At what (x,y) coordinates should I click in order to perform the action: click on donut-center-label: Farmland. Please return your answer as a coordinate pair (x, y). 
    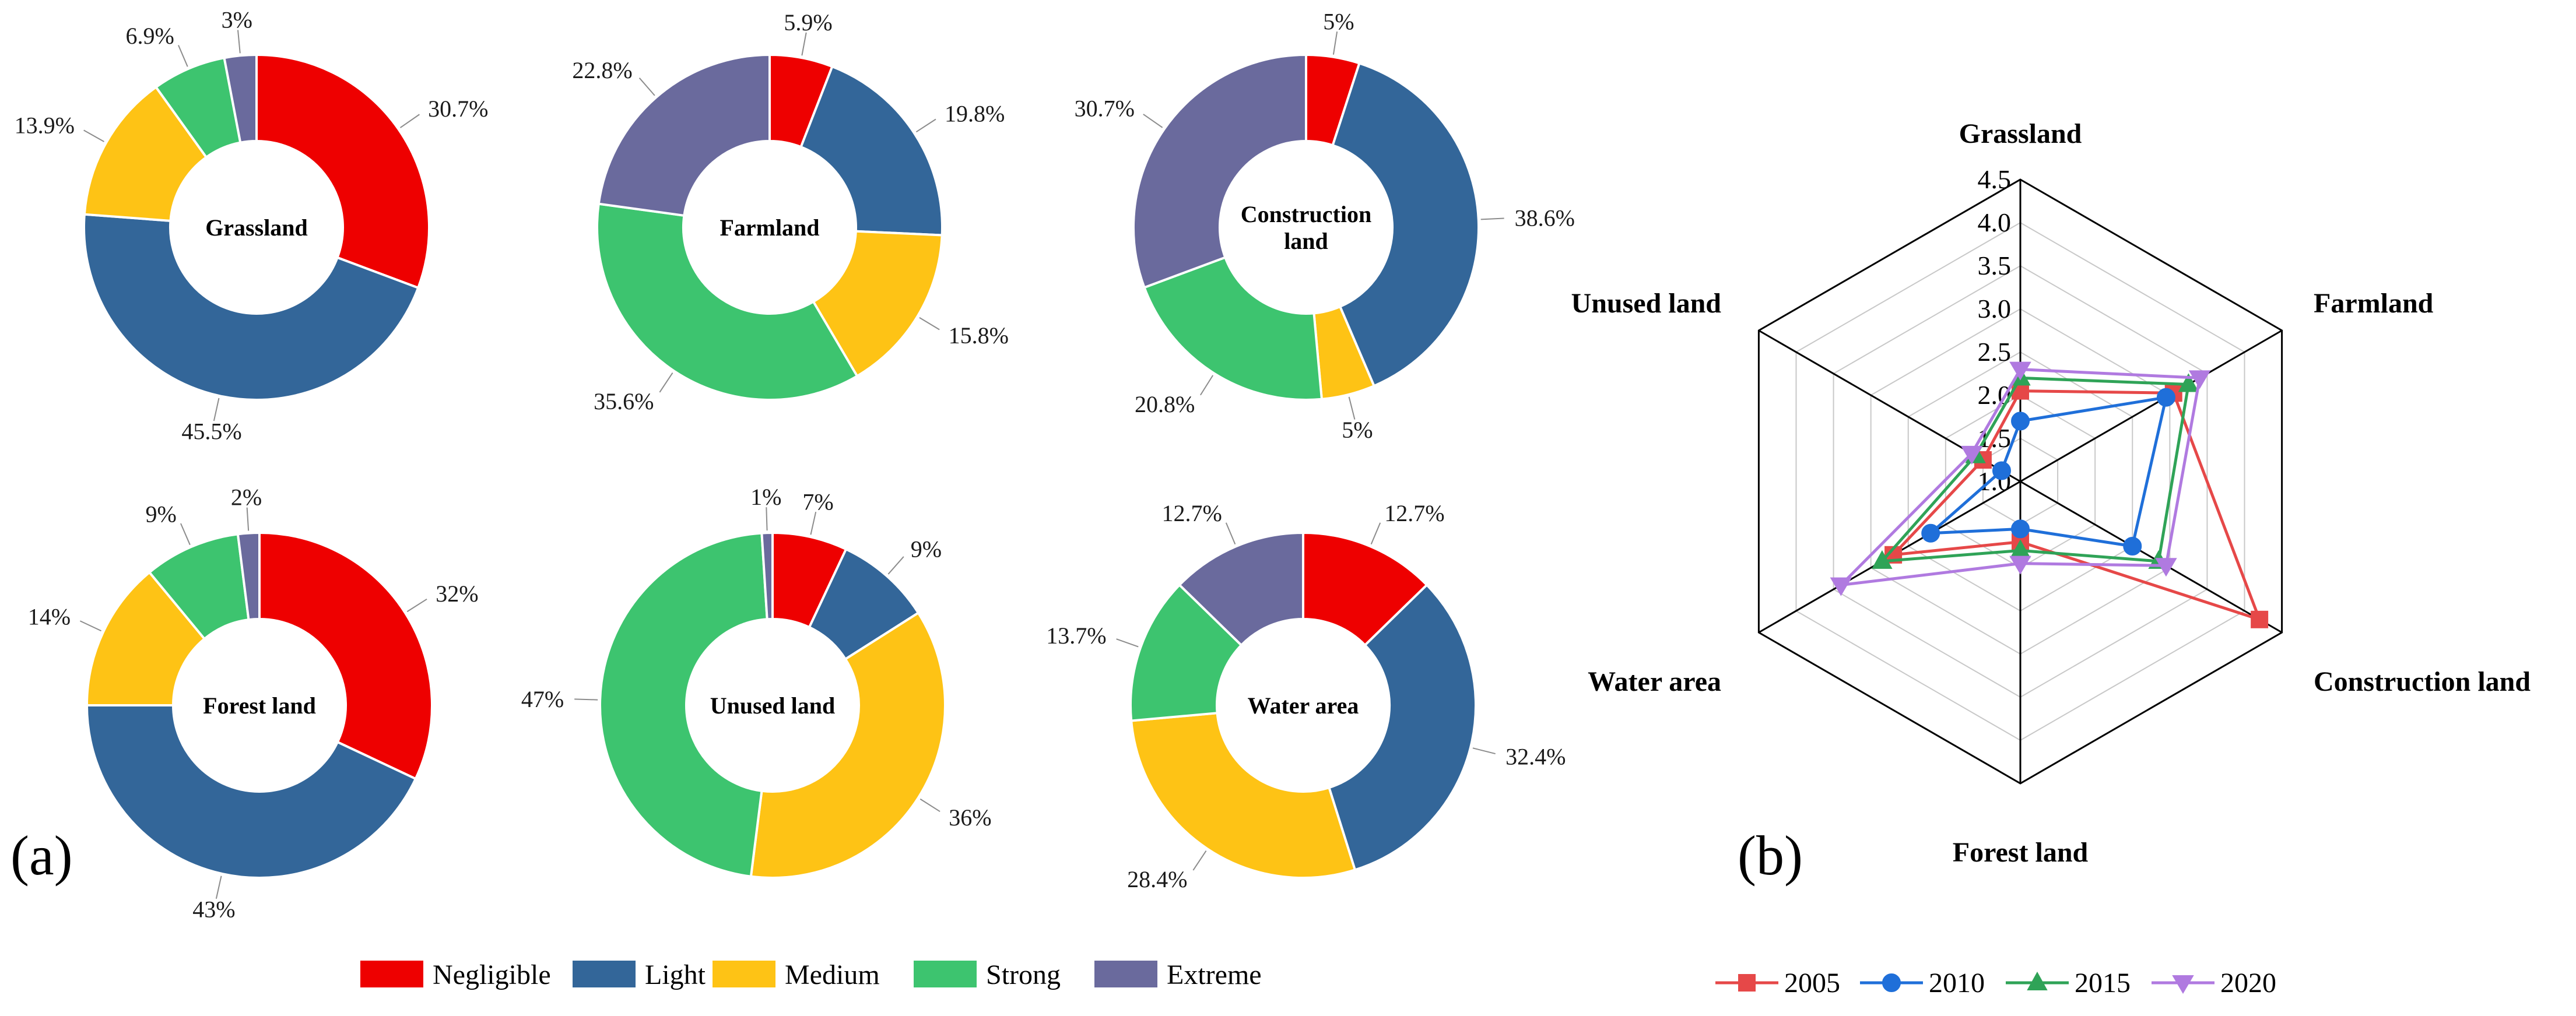
    Looking at the image, I should click on (769, 228).